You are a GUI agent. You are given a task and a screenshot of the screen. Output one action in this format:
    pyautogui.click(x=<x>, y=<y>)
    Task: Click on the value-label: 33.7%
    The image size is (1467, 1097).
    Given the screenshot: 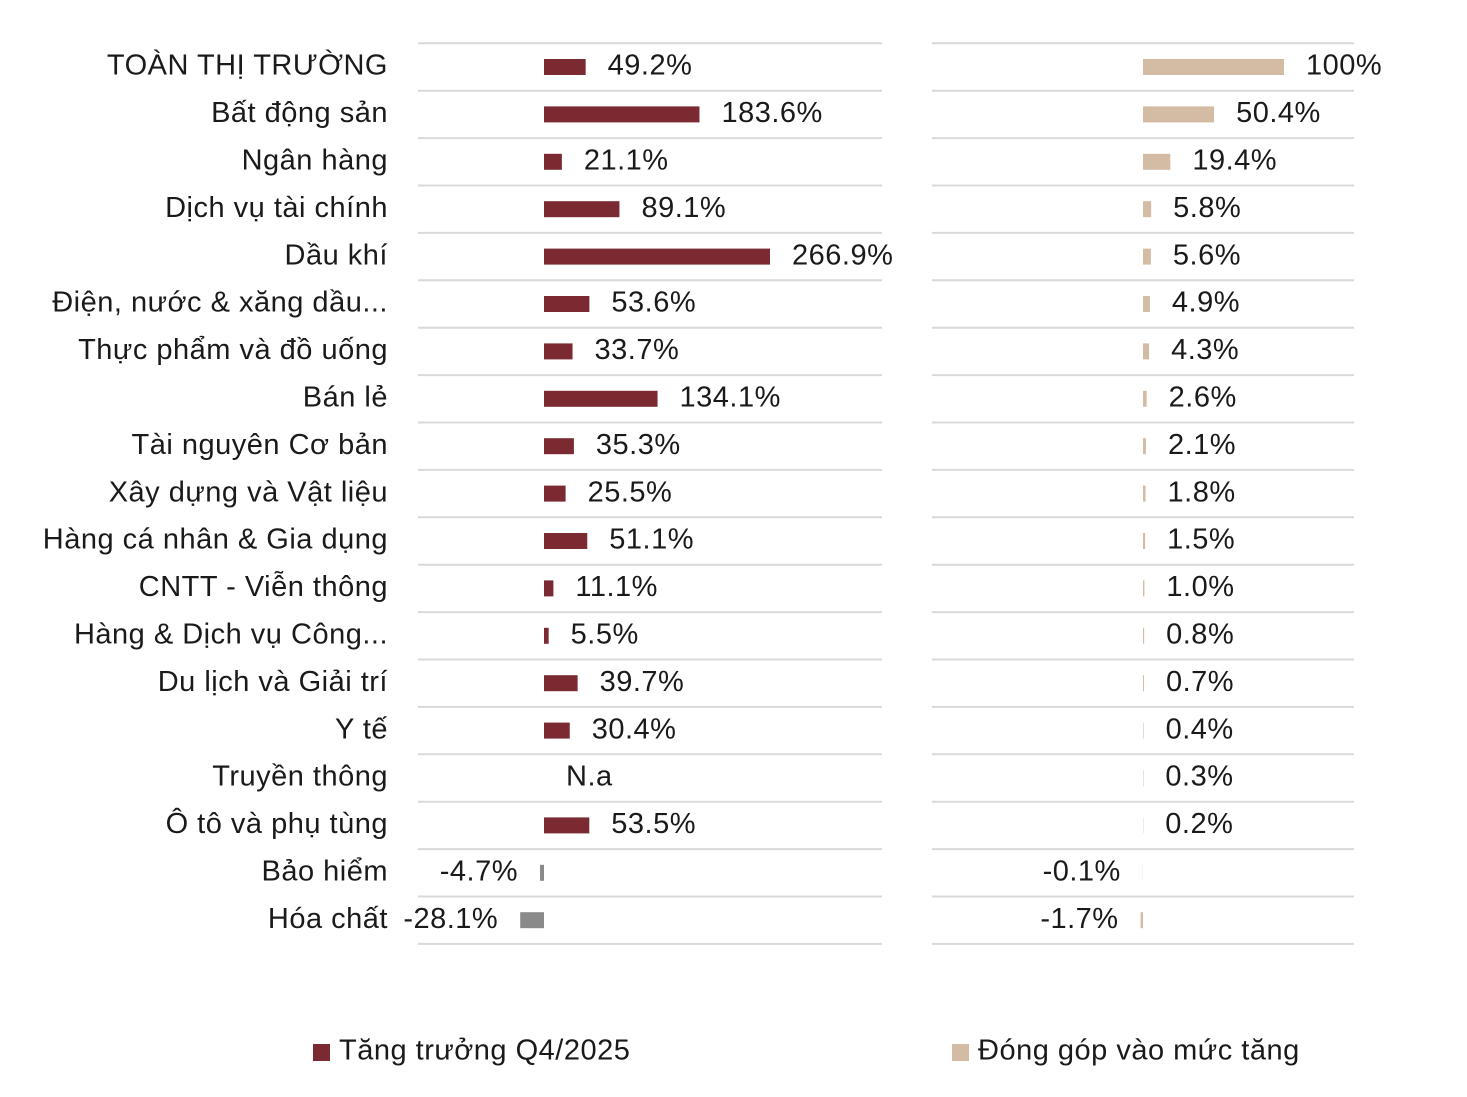 What is the action you would take?
    pyautogui.click(x=637, y=350)
    